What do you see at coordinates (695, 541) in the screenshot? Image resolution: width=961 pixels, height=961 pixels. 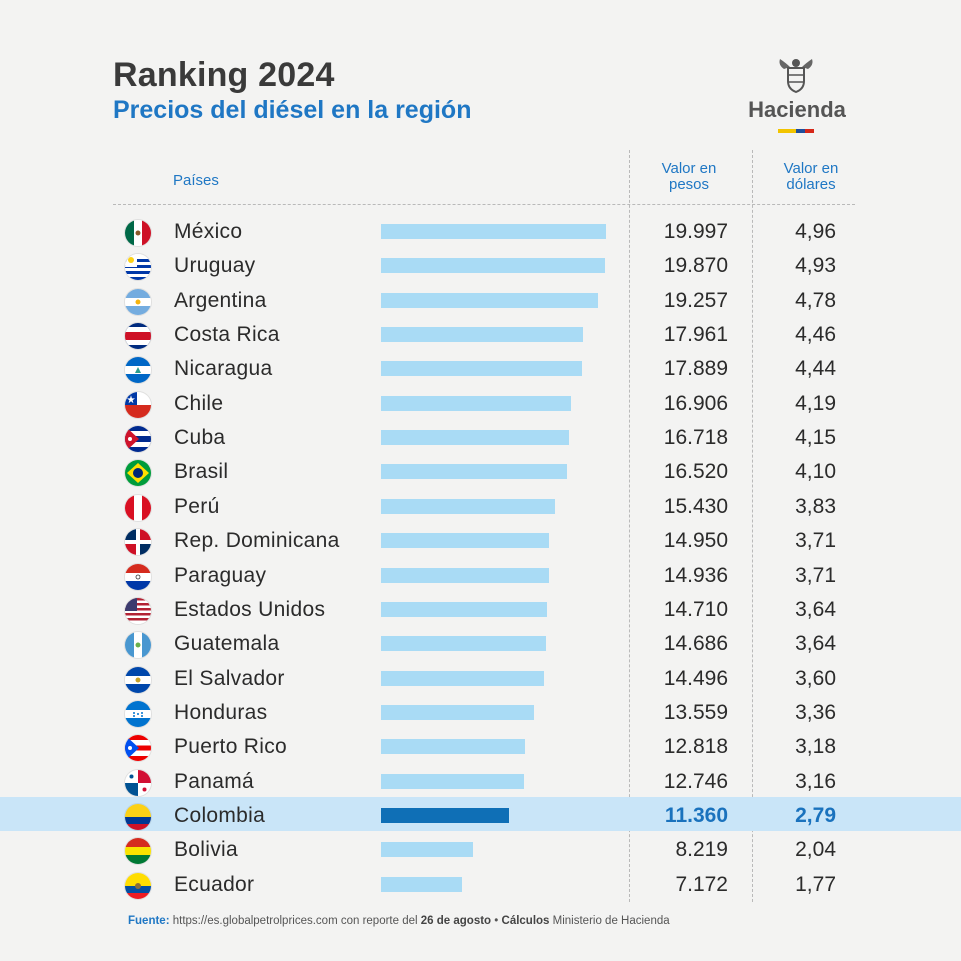 I see `value-pesos: 14.950` at bounding box center [695, 541].